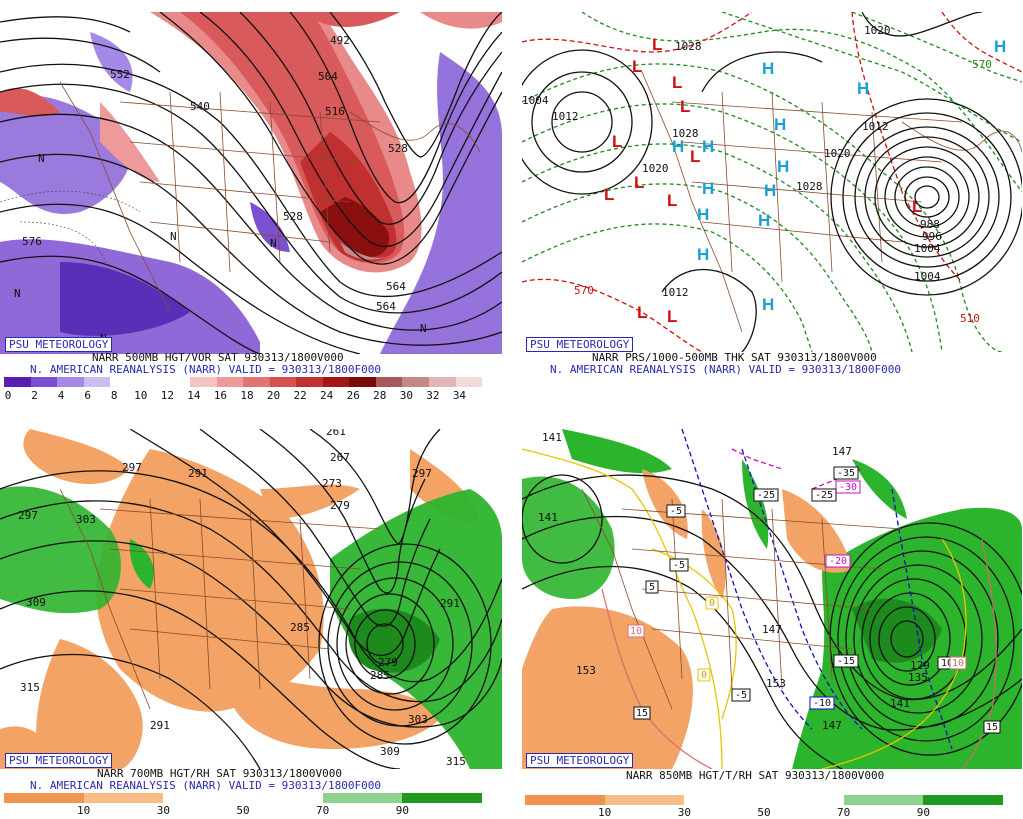  I want to click on rh-color-scale, so click(243, 798).